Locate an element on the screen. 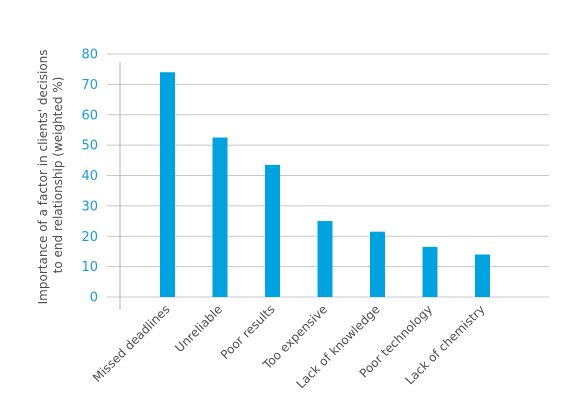 The image size is (586, 413). bar-missed-deadlines is located at coordinates (167, 184).